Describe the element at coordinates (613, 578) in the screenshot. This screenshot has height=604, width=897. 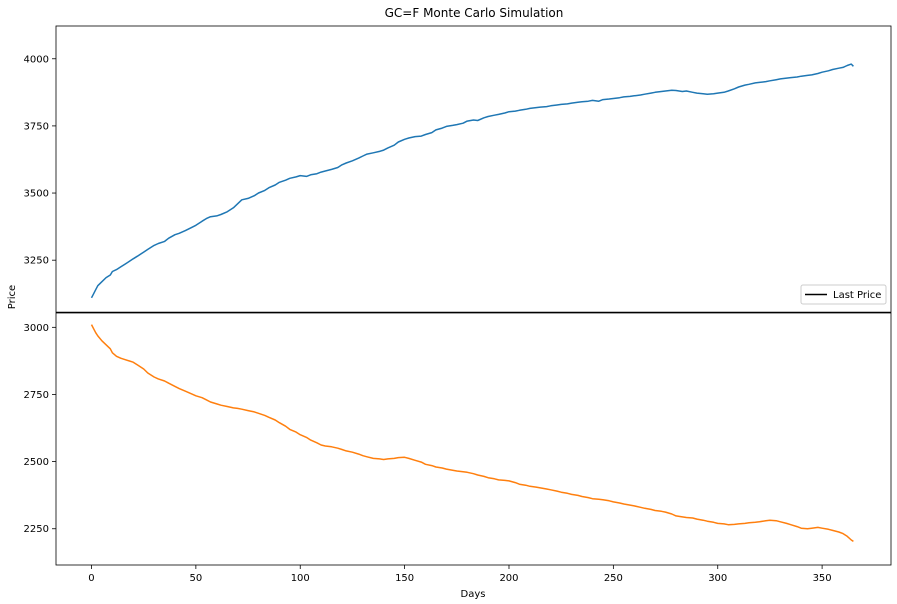
I see `x-tick-label: 250` at that location.